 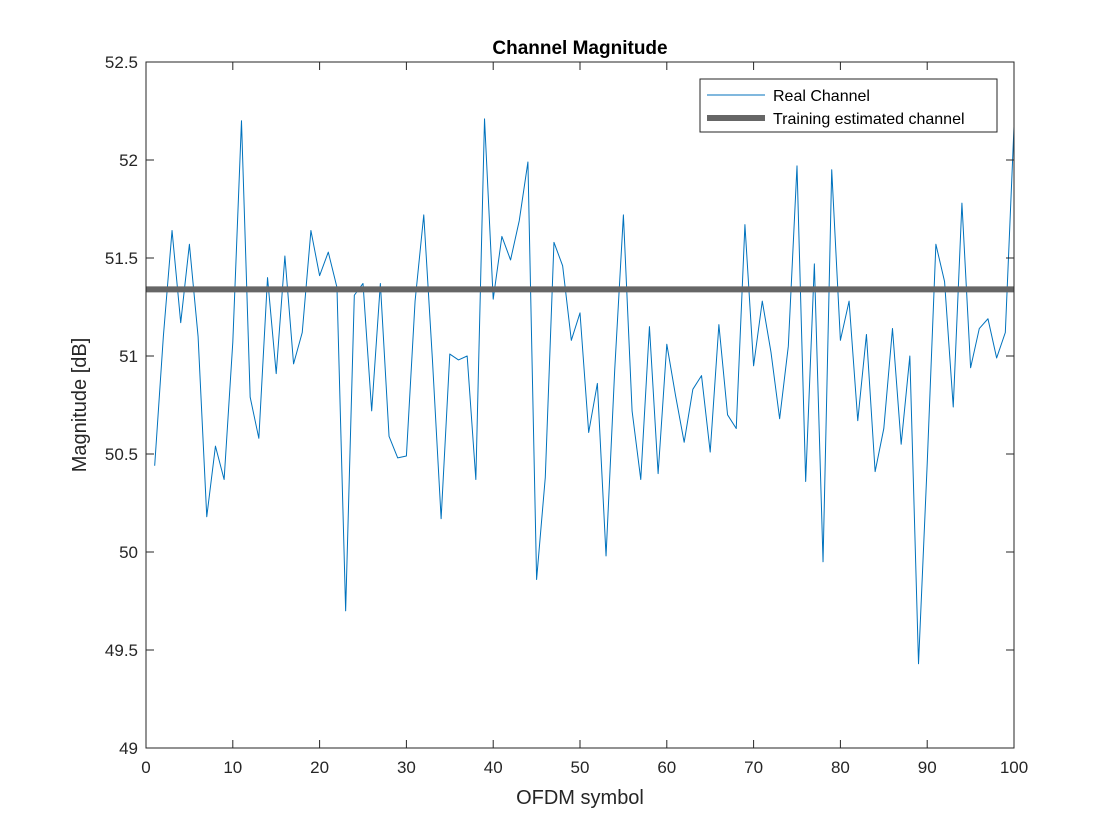 What do you see at coordinates (666, 767) in the screenshot?
I see `x-tick-label: 60` at bounding box center [666, 767].